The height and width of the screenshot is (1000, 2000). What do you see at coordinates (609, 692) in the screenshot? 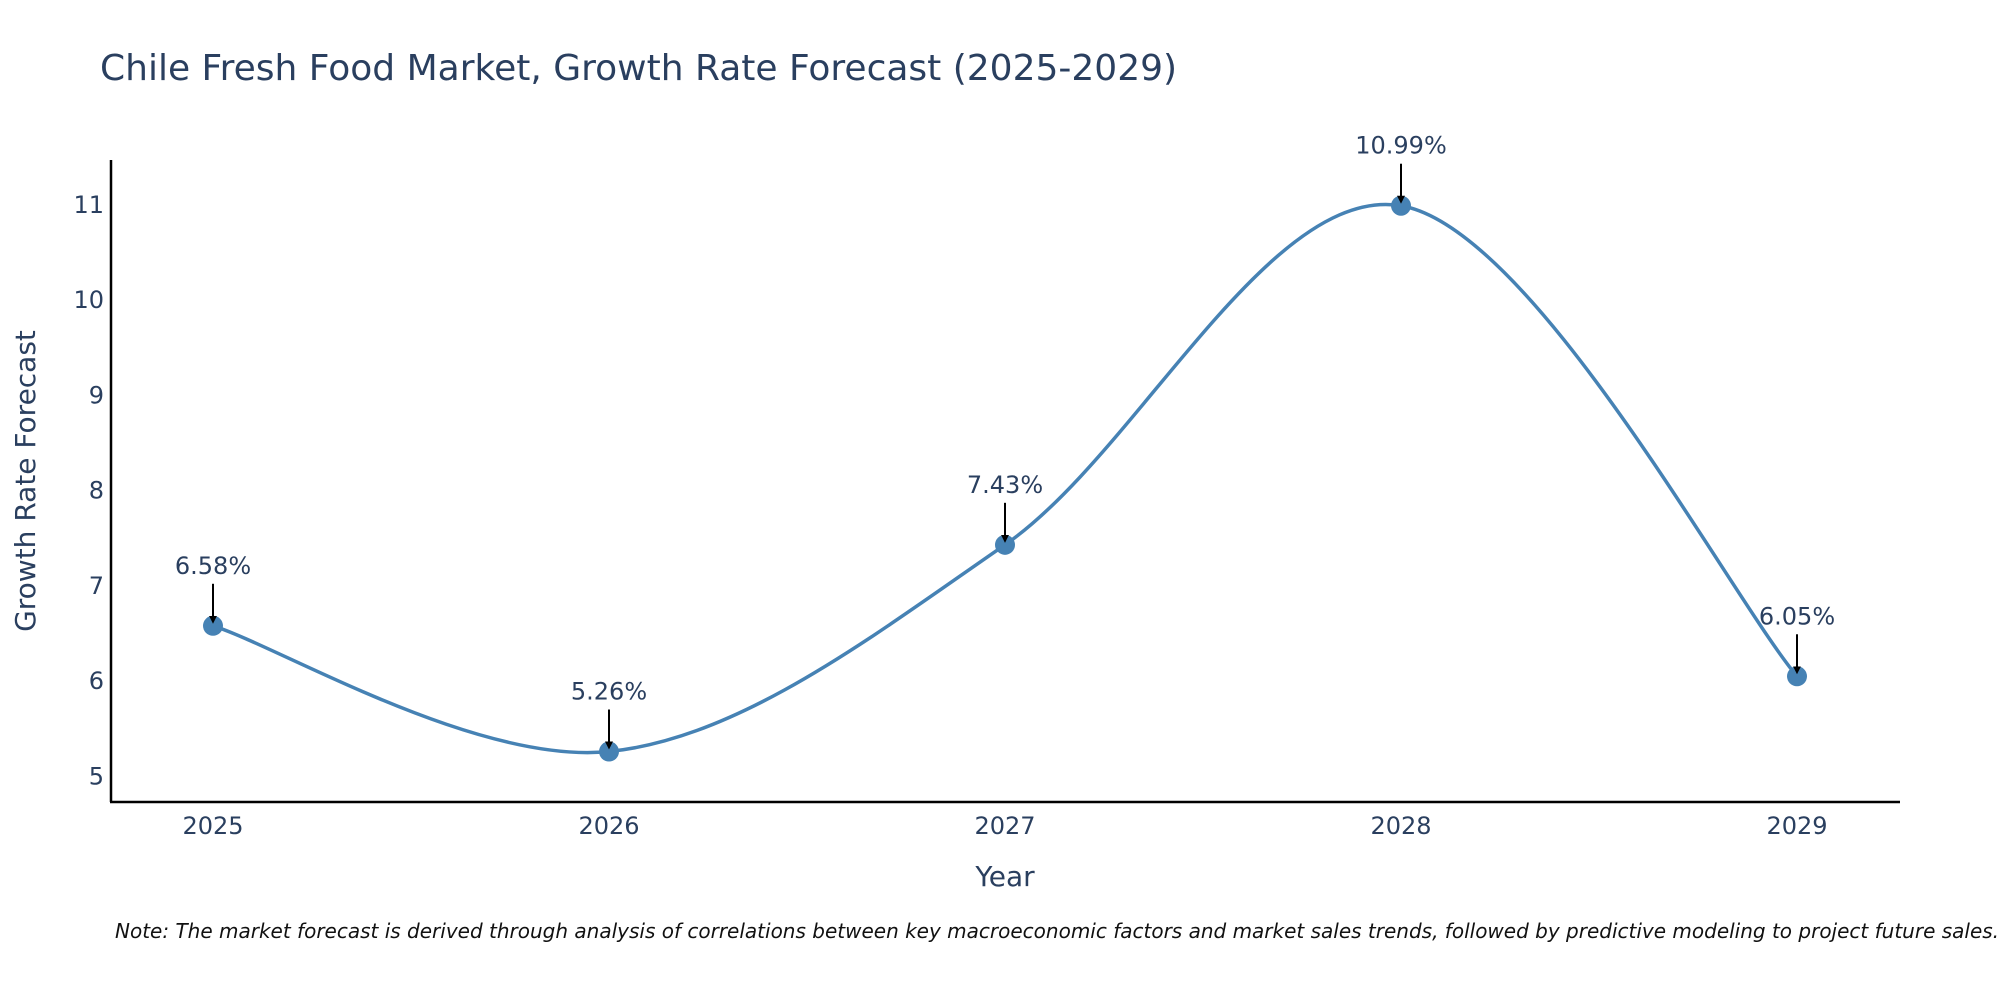
I see `data-label: 5.26%` at bounding box center [609, 692].